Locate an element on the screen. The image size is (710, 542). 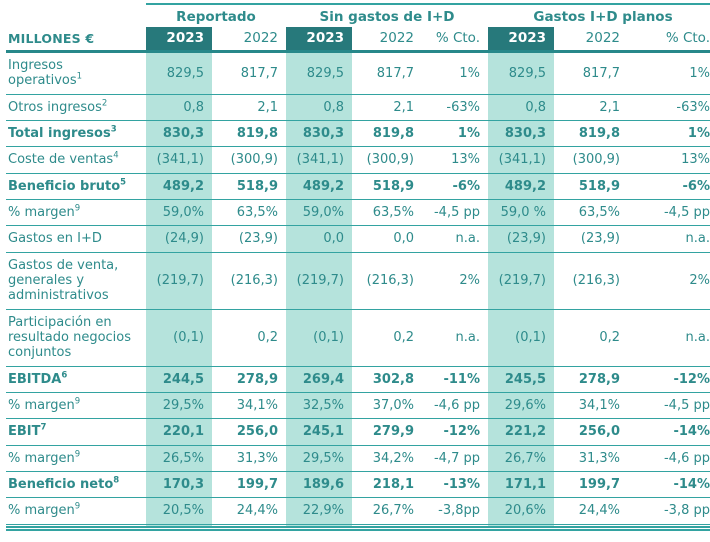
cell-sin-gastos-cto: 2% is located at coordinates (469, 280).